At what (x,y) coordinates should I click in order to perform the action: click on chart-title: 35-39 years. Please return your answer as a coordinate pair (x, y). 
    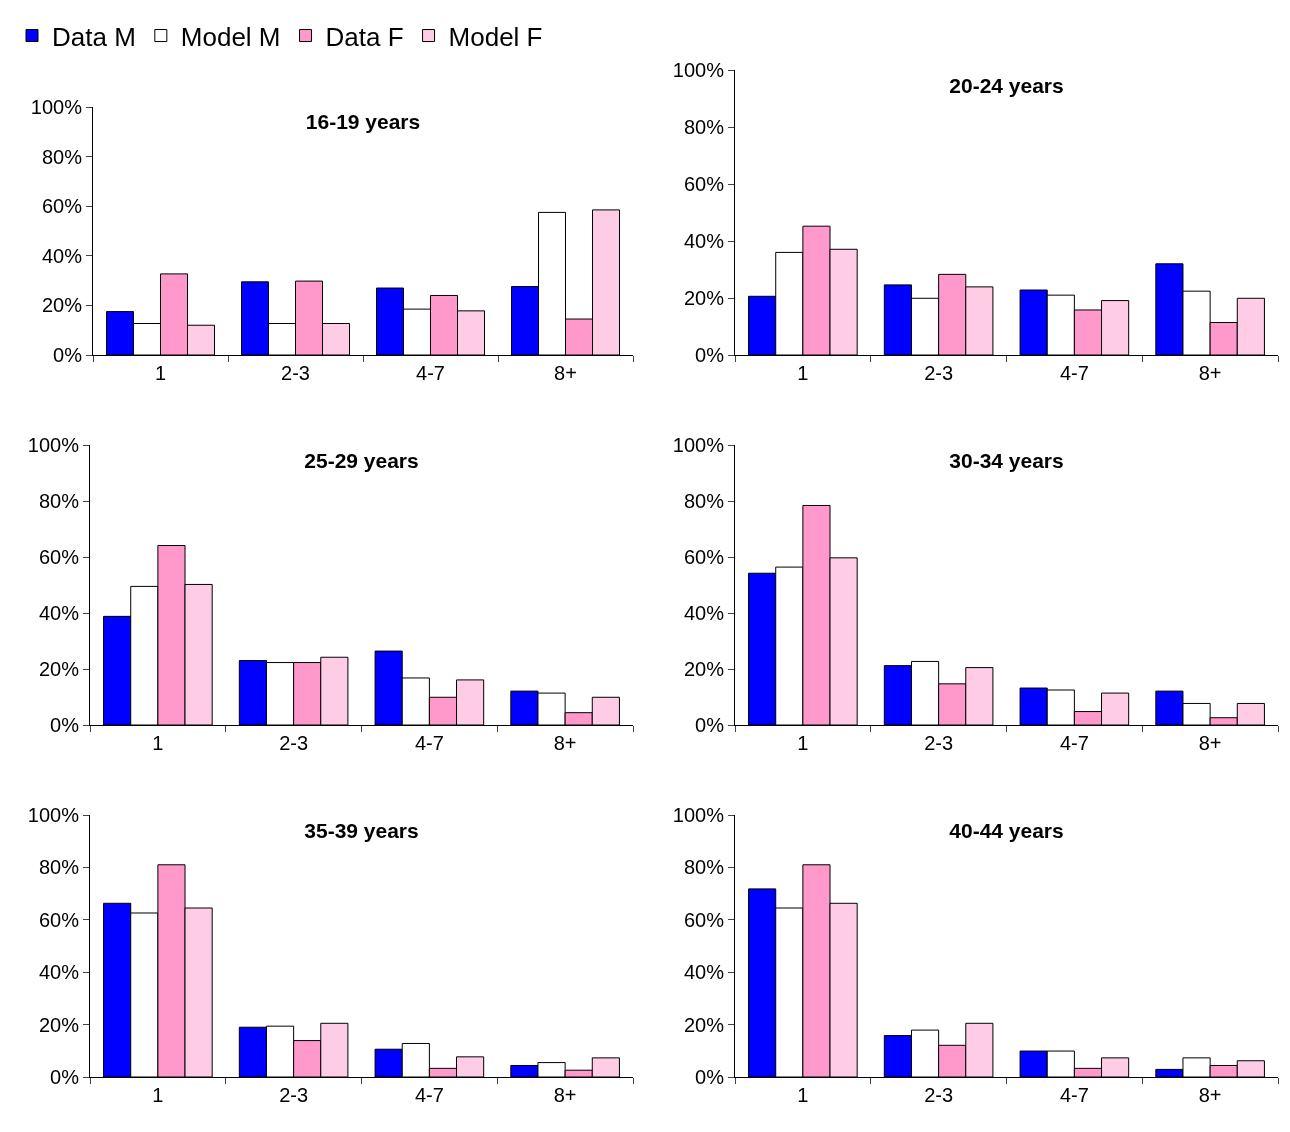
    Looking at the image, I should click on (361, 830).